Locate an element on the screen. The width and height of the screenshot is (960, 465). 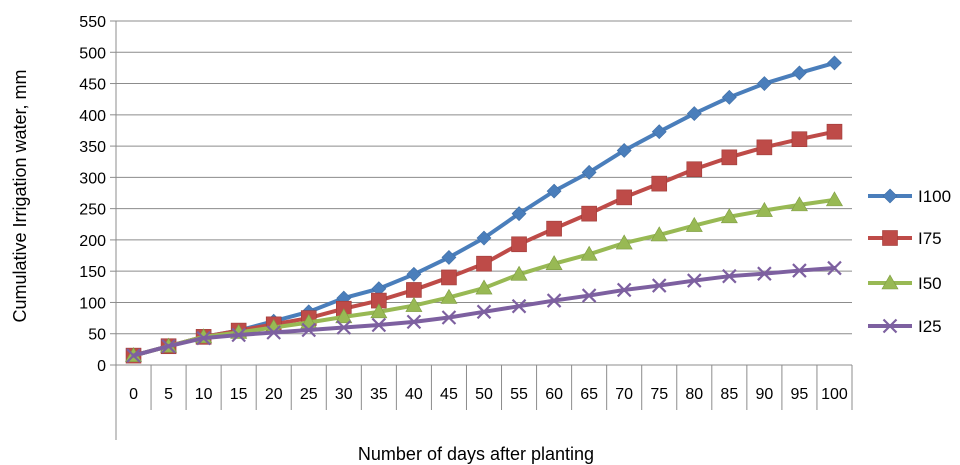
legend-label: I25 is located at coordinates (930, 326).